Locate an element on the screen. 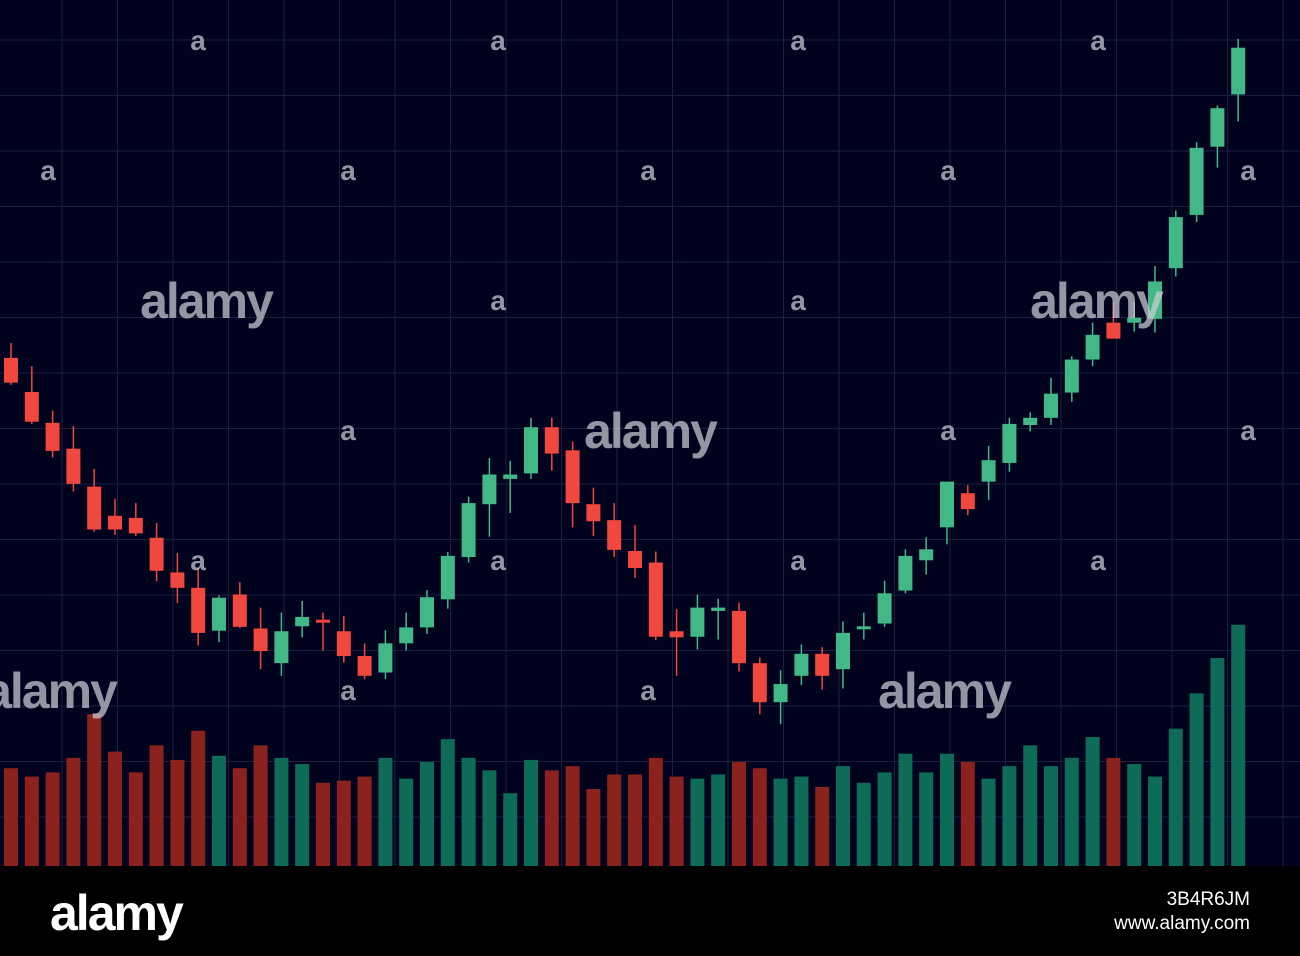 The image size is (1300, 956). watermark-word: alamy is located at coordinates (945, 691).